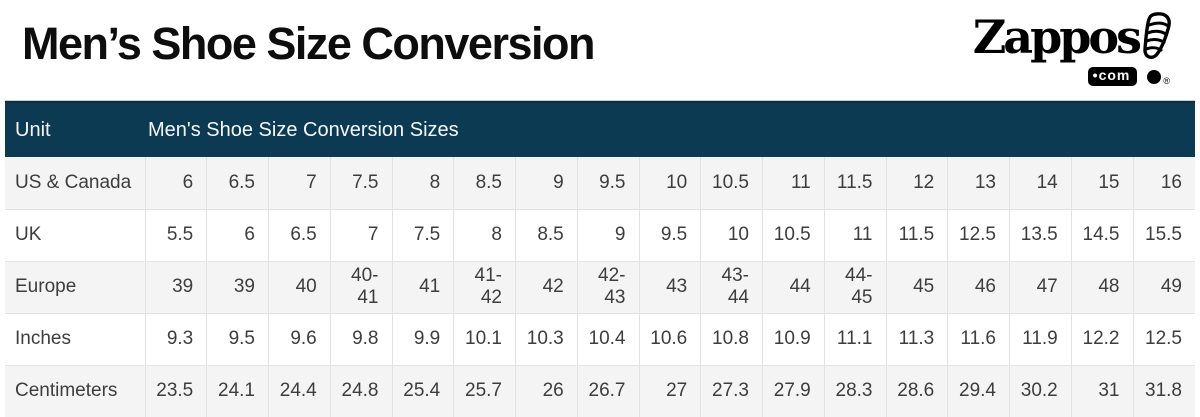 This screenshot has width=1200, height=417. I want to click on shoe-exclamation-icon, so click(1157, 43).